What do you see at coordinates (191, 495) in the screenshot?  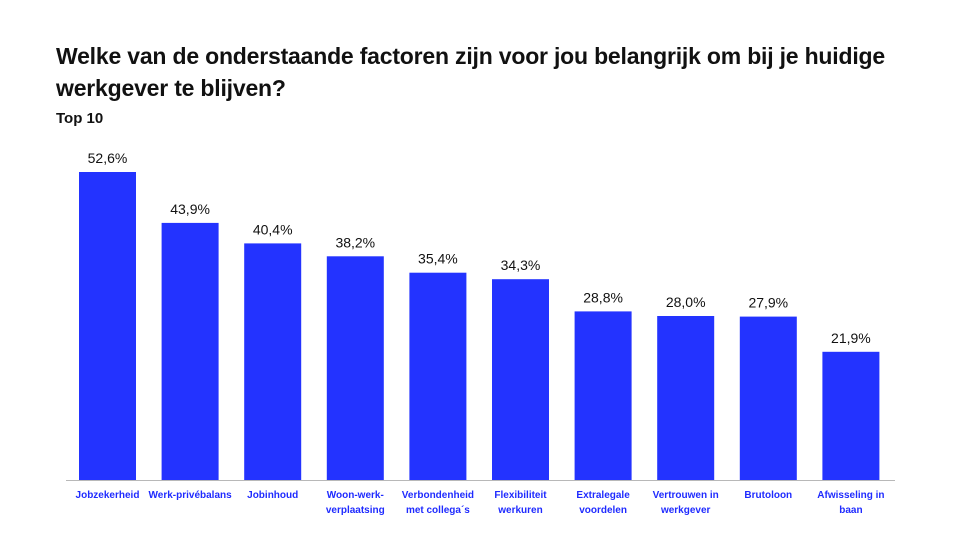 I see `category-label-2: Werk-privébalans` at bounding box center [191, 495].